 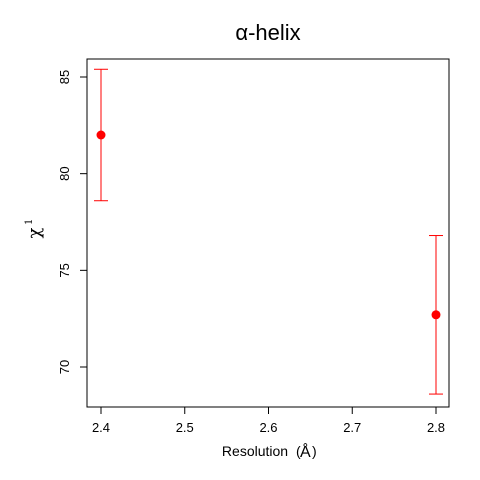 I want to click on y-axis-label: χ 1, so click(x=34, y=229).